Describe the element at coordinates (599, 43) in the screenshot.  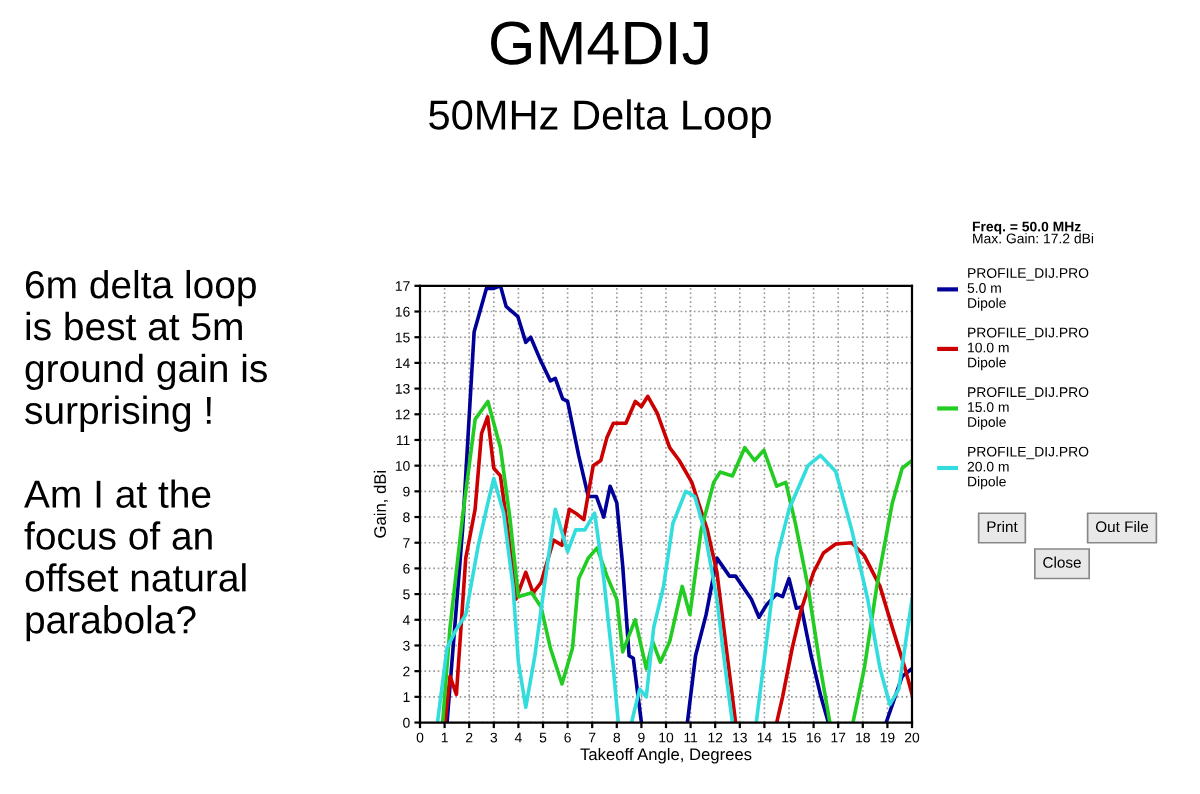
I see `chart-title: GM4DIJ` at that location.